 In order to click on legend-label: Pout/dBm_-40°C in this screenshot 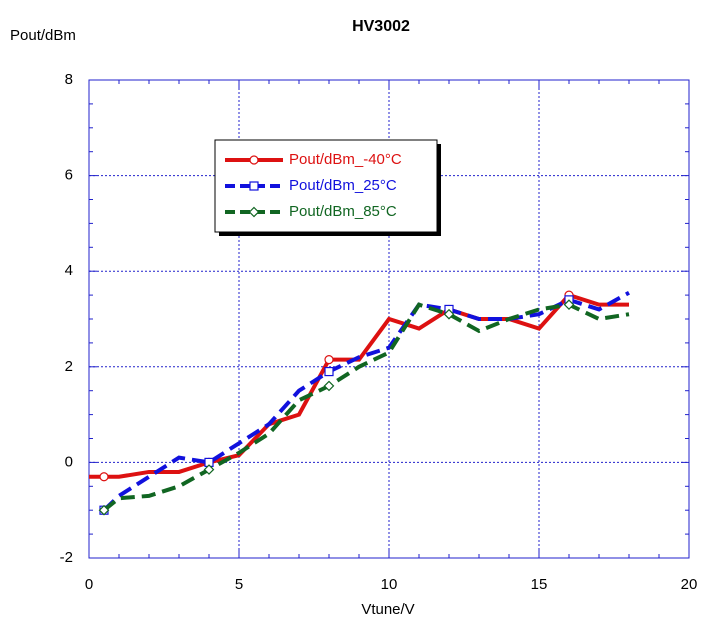, I will do `click(345, 159)`.